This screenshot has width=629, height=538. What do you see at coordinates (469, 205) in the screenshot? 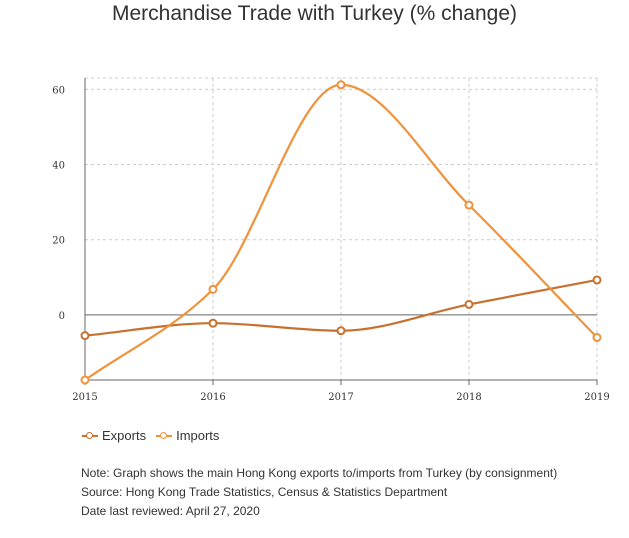
I see `data-point-imports-2018` at bounding box center [469, 205].